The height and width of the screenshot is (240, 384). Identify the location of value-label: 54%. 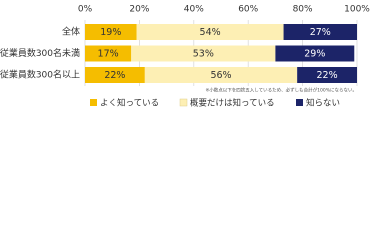
(210, 32).